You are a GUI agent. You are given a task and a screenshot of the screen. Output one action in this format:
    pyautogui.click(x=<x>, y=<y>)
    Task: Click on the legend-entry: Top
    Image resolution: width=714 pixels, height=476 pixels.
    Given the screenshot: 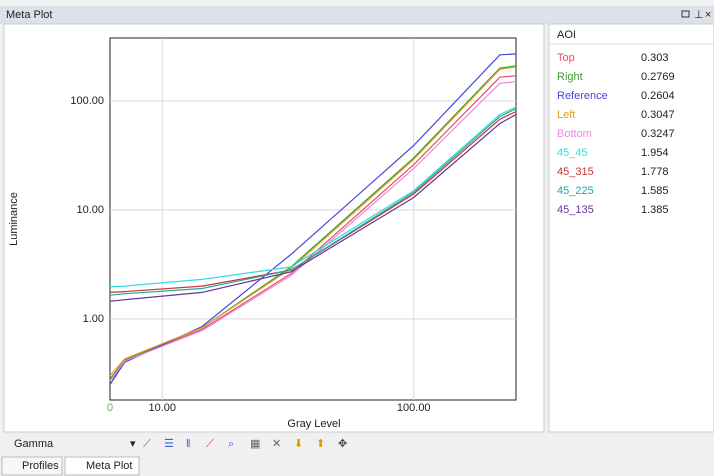 What is the action you would take?
    pyautogui.click(x=566, y=58)
    